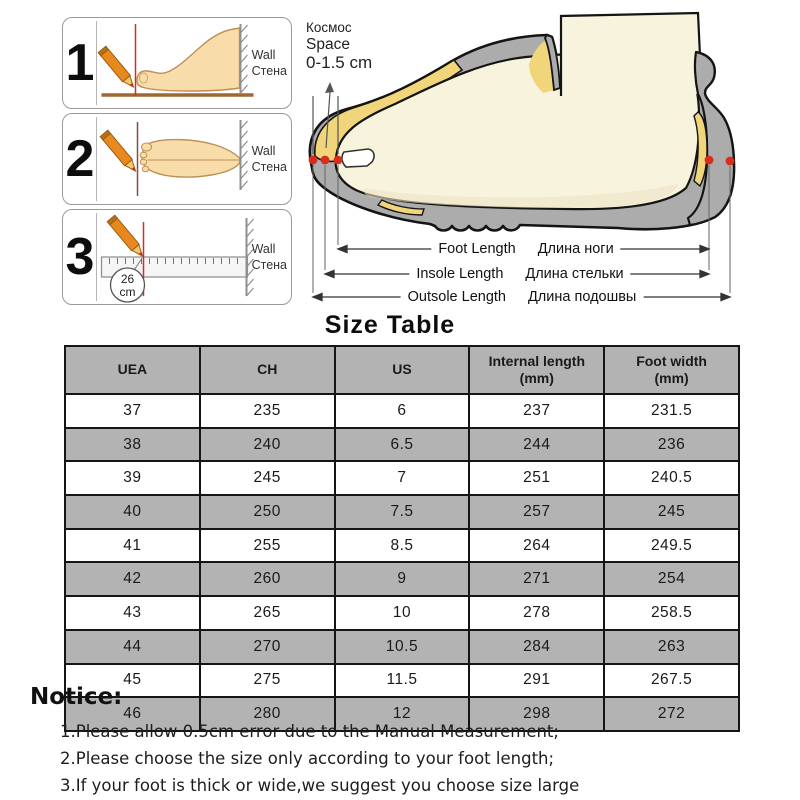 This screenshot has width=800, height=800. What do you see at coordinates (402, 444) in the screenshot?
I see `size-cell: 6.5` at bounding box center [402, 444].